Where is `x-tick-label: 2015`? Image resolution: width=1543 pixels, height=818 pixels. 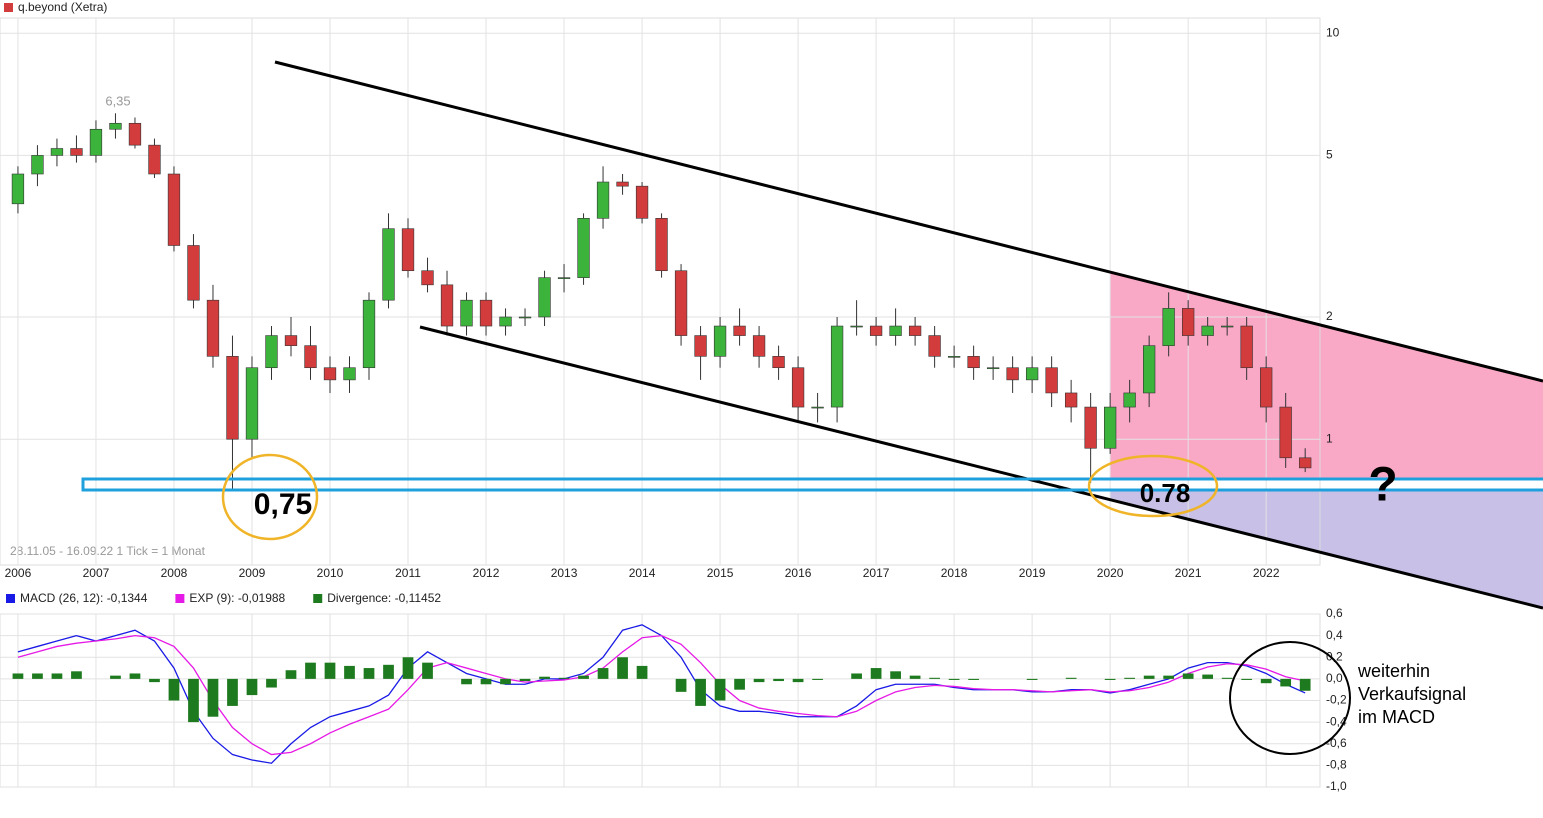 x-tick-label: 2015 is located at coordinates (720, 573).